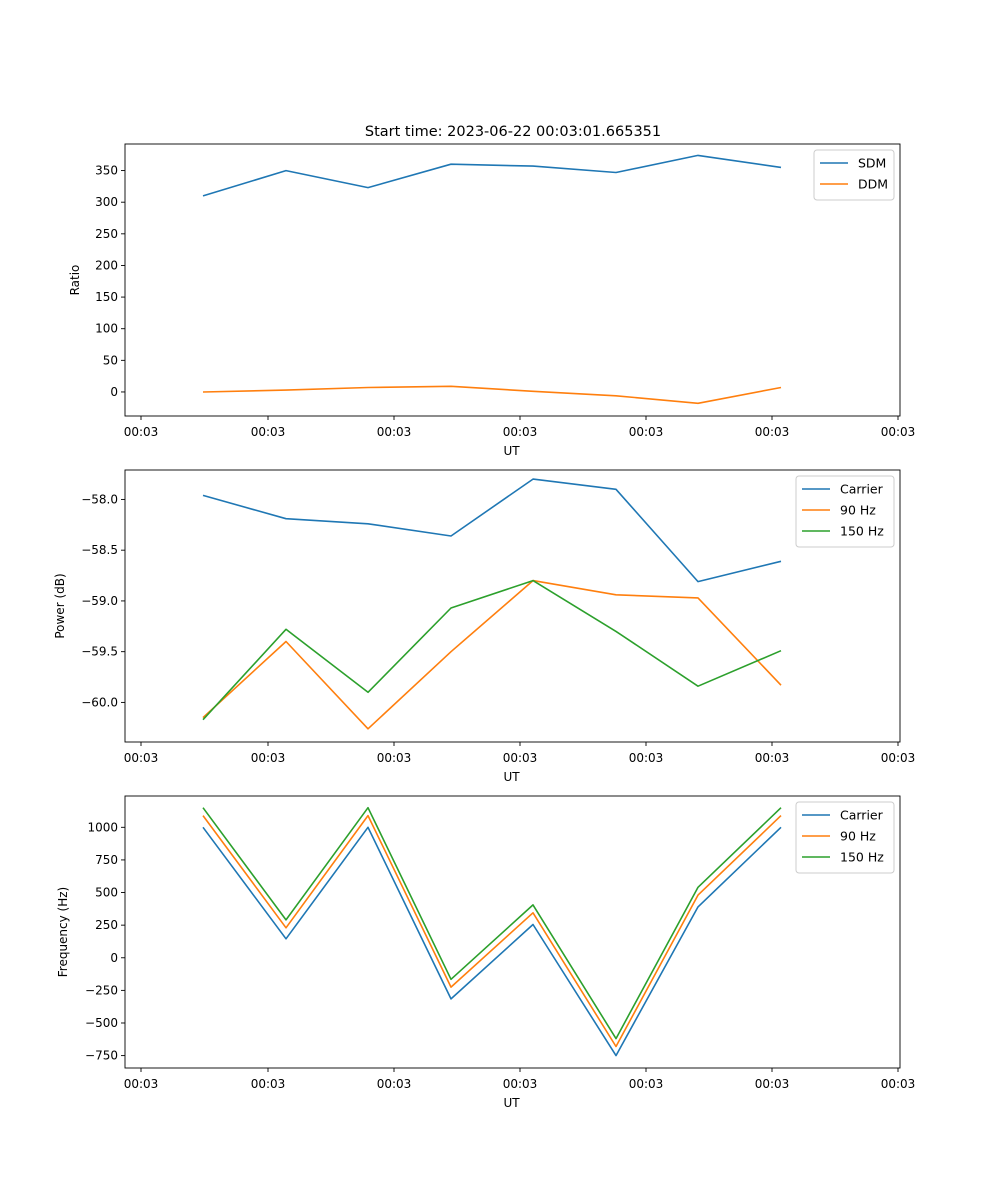 The image size is (1000, 1200). I want to click on y-tick-label: 300, so click(106, 202).